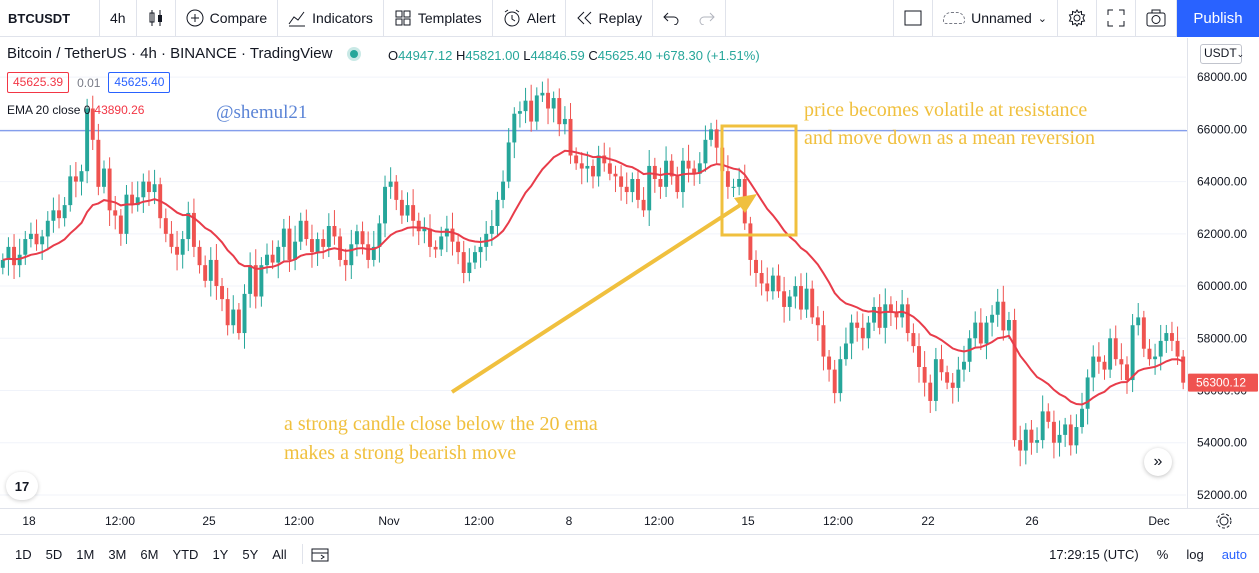 The width and height of the screenshot is (1259, 573). What do you see at coordinates (1001, 18) in the screenshot?
I see `layout-name-label: Unnamed` at bounding box center [1001, 18].